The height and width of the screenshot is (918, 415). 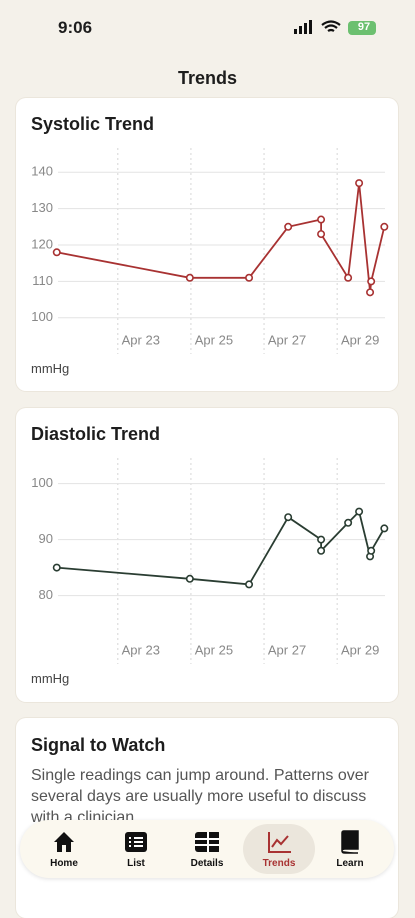 What do you see at coordinates (364, 27) in the screenshot?
I see `battery-level: 97` at bounding box center [364, 27].